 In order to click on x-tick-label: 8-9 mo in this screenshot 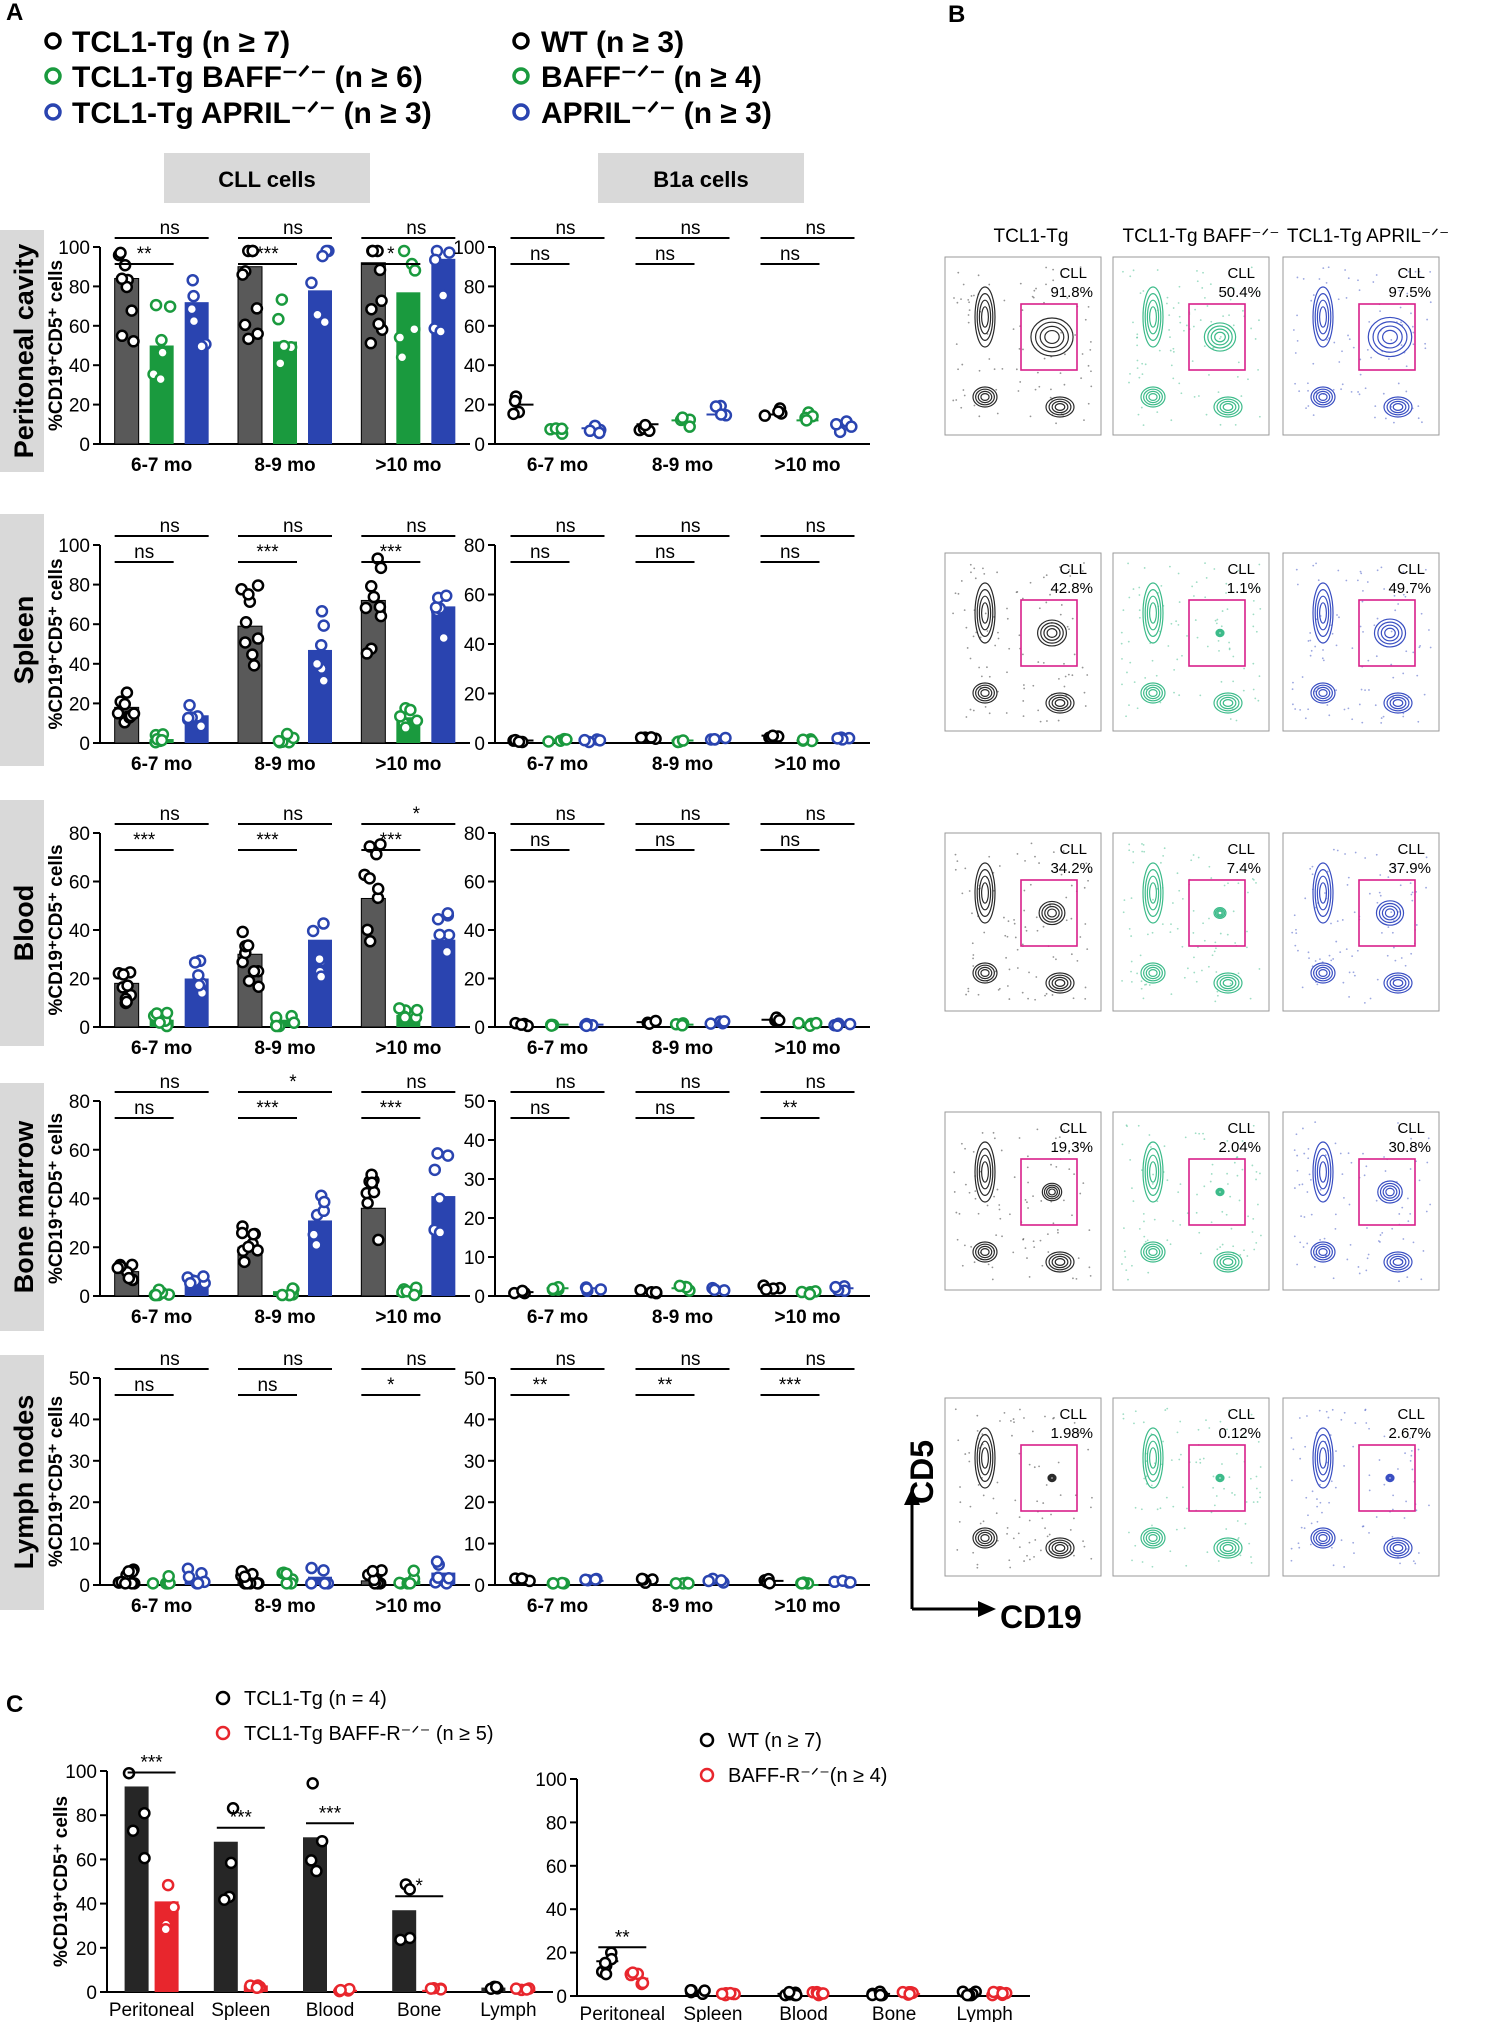, I will do `click(284, 1048)`.